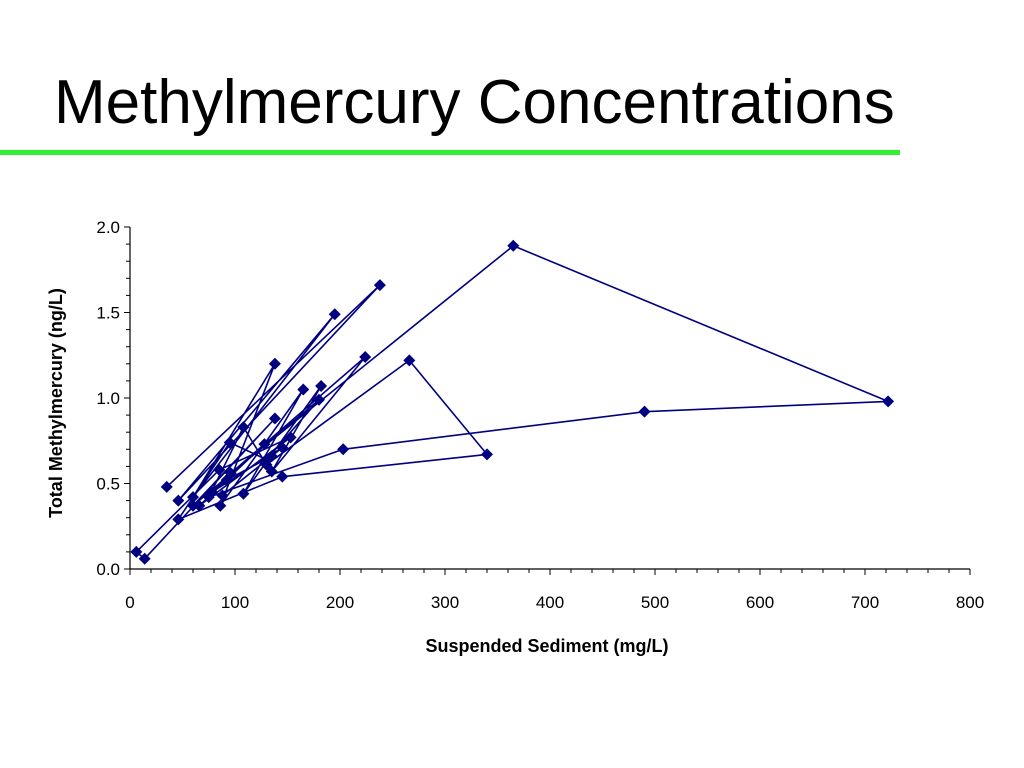  What do you see at coordinates (550, 602) in the screenshot?
I see `x-tick-label: 400` at bounding box center [550, 602].